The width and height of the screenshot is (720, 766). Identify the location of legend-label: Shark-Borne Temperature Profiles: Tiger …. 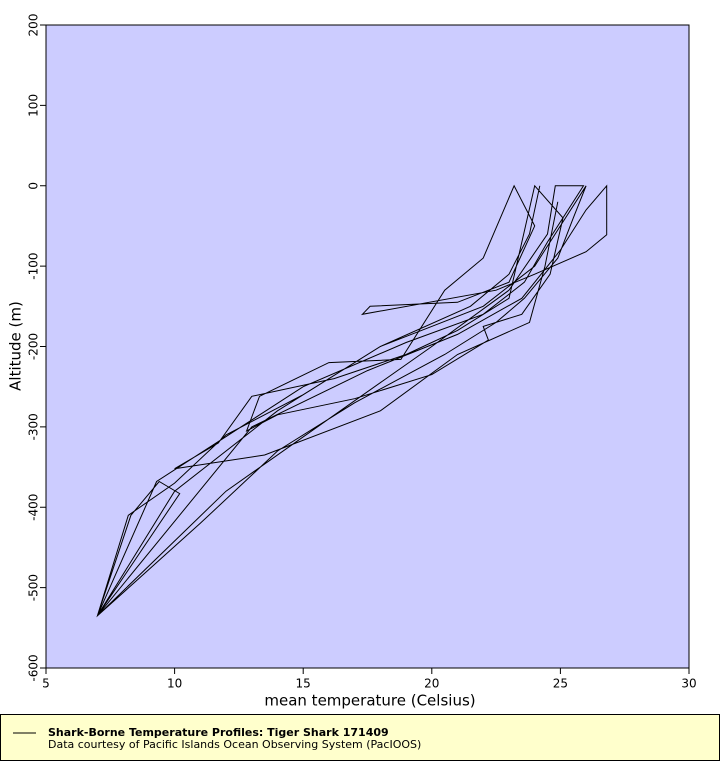
(218, 732).